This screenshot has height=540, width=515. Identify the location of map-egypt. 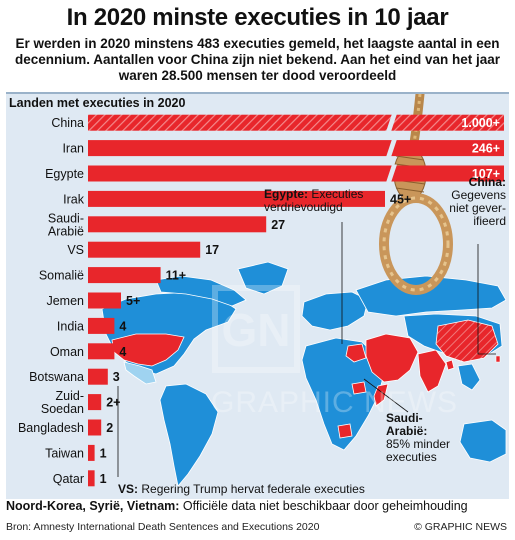
(356, 353).